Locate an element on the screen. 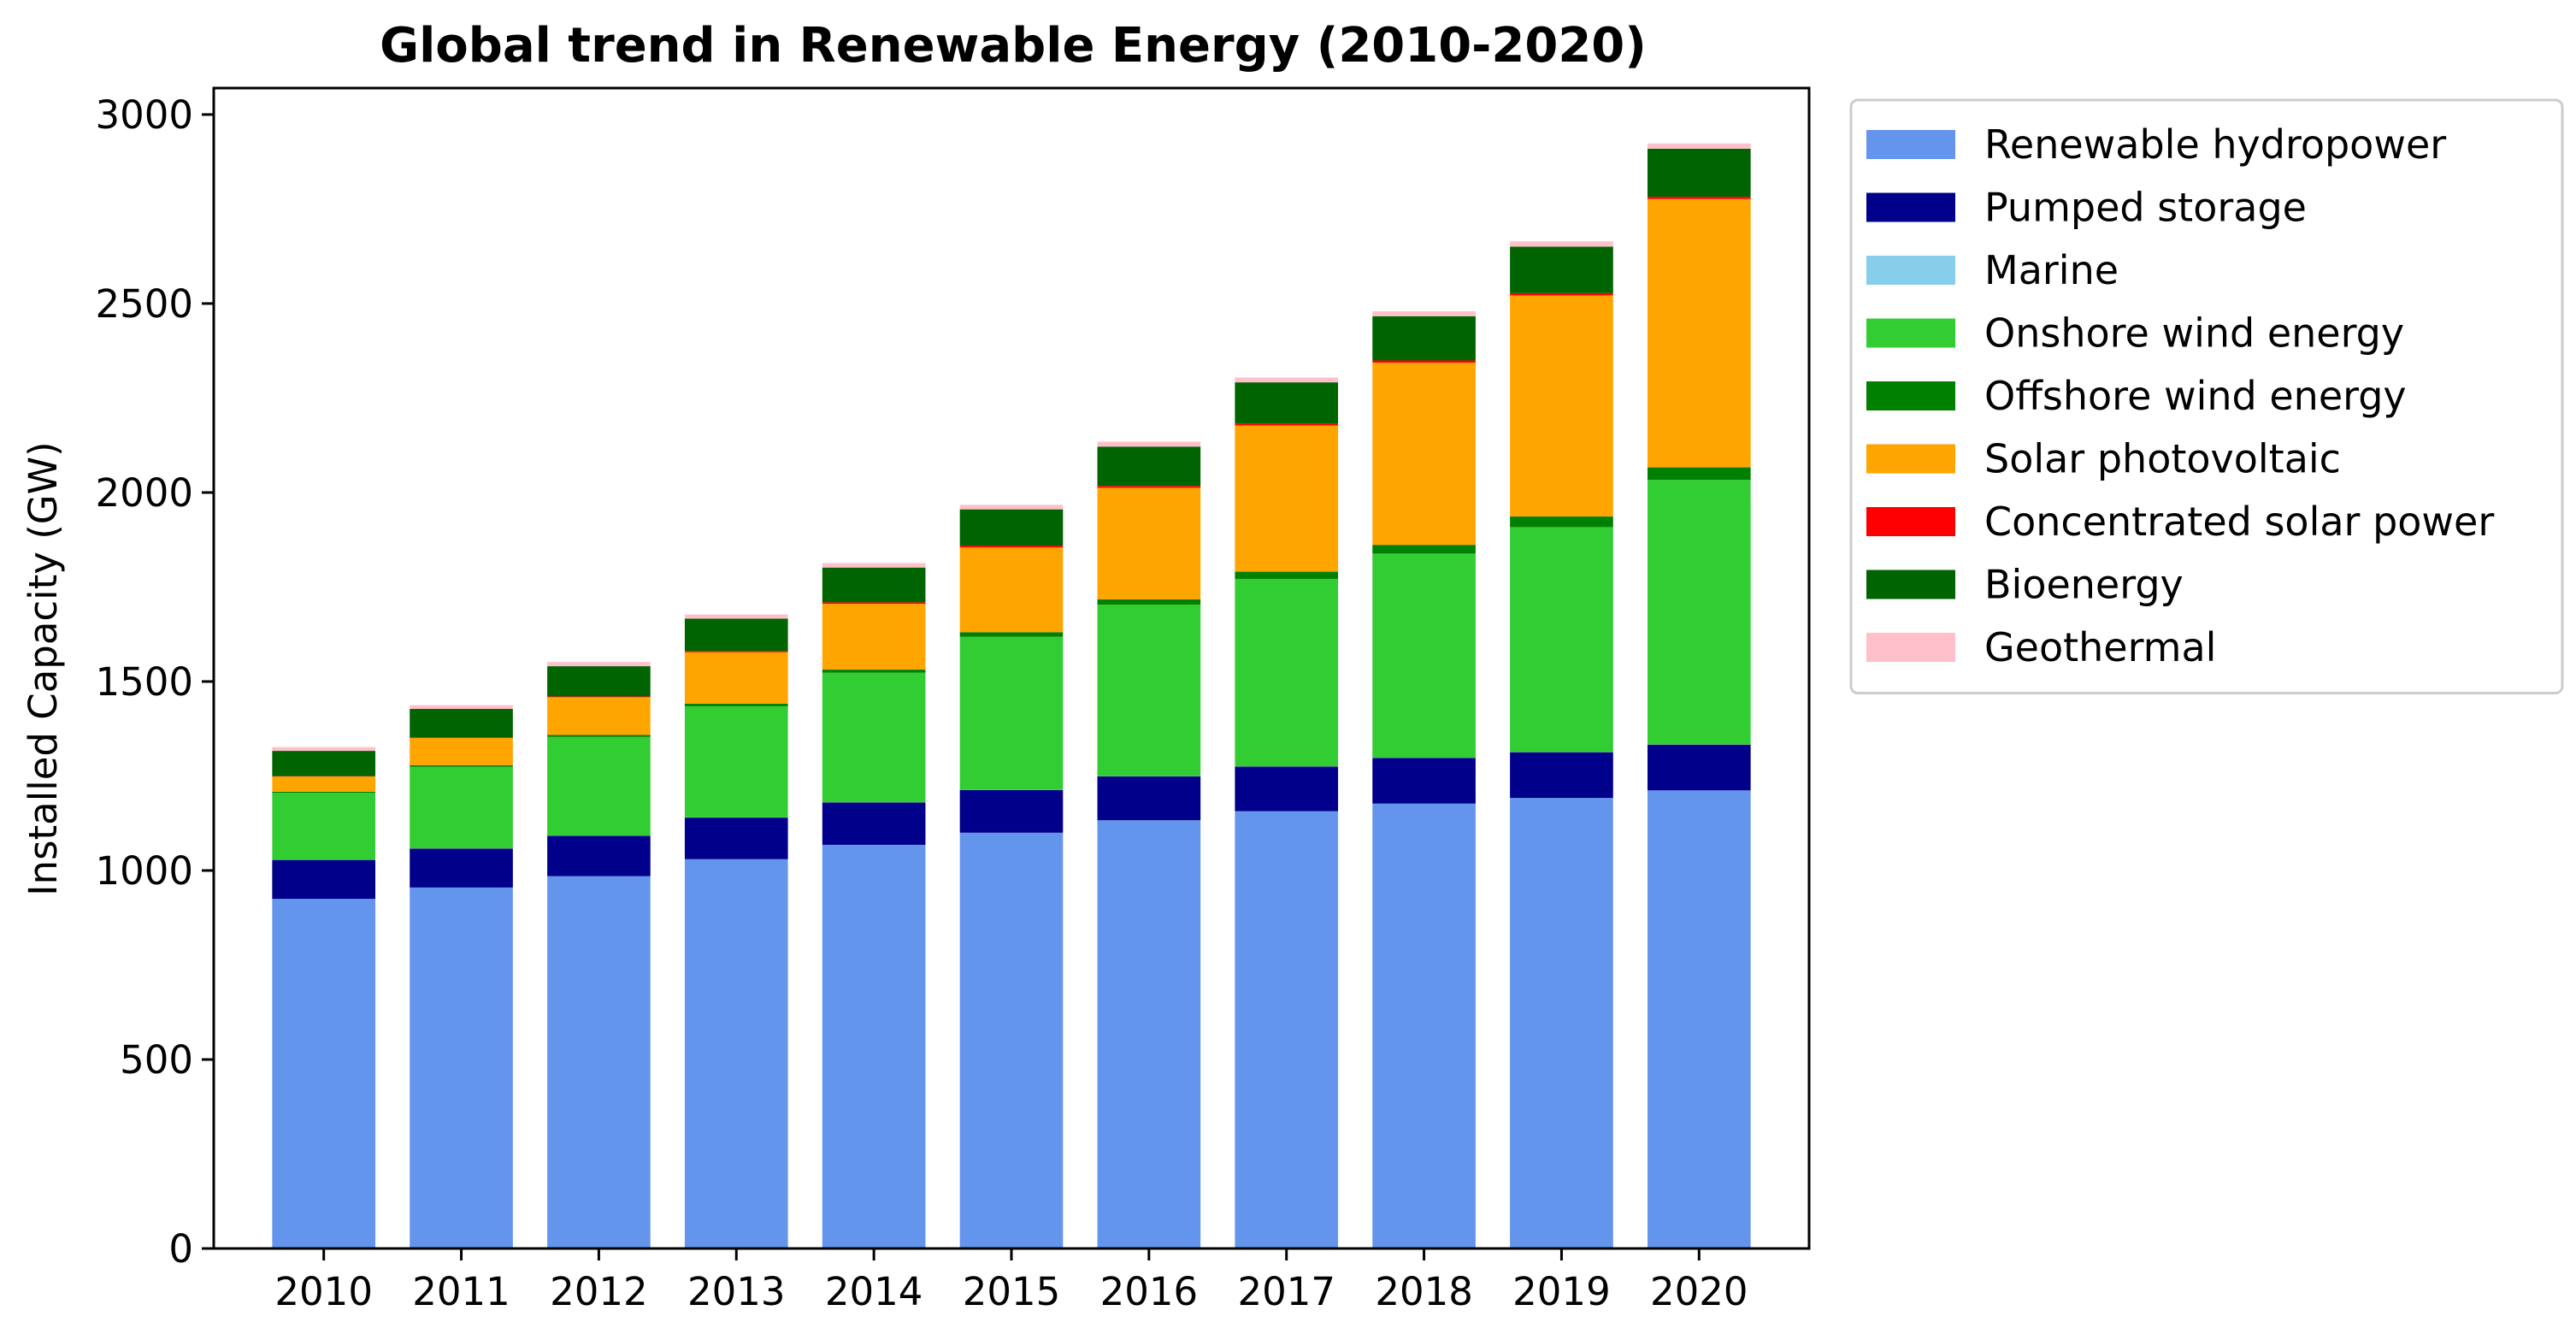  x-tick-label: 2014 is located at coordinates (874, 1291).